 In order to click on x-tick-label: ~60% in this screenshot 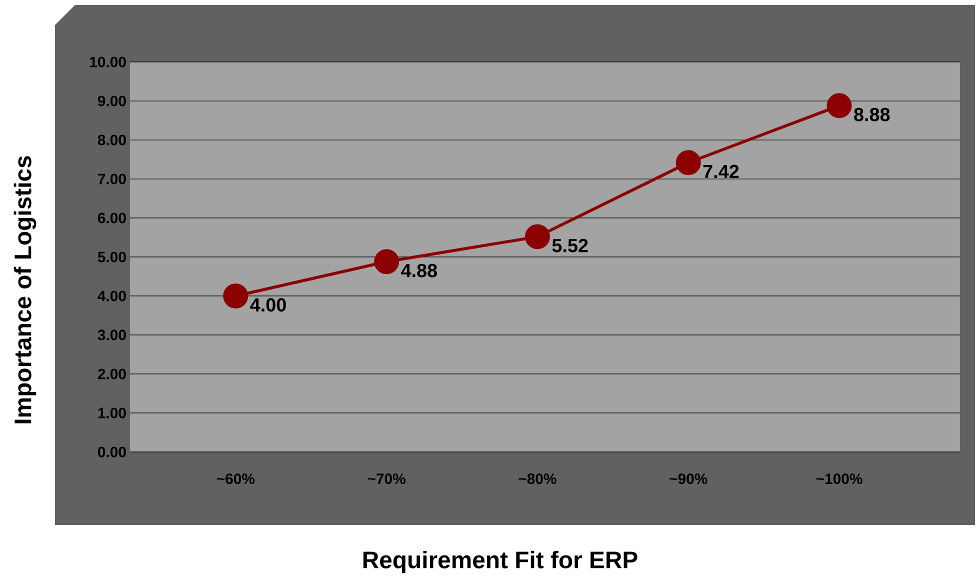, I will do `click(235, 479)`.